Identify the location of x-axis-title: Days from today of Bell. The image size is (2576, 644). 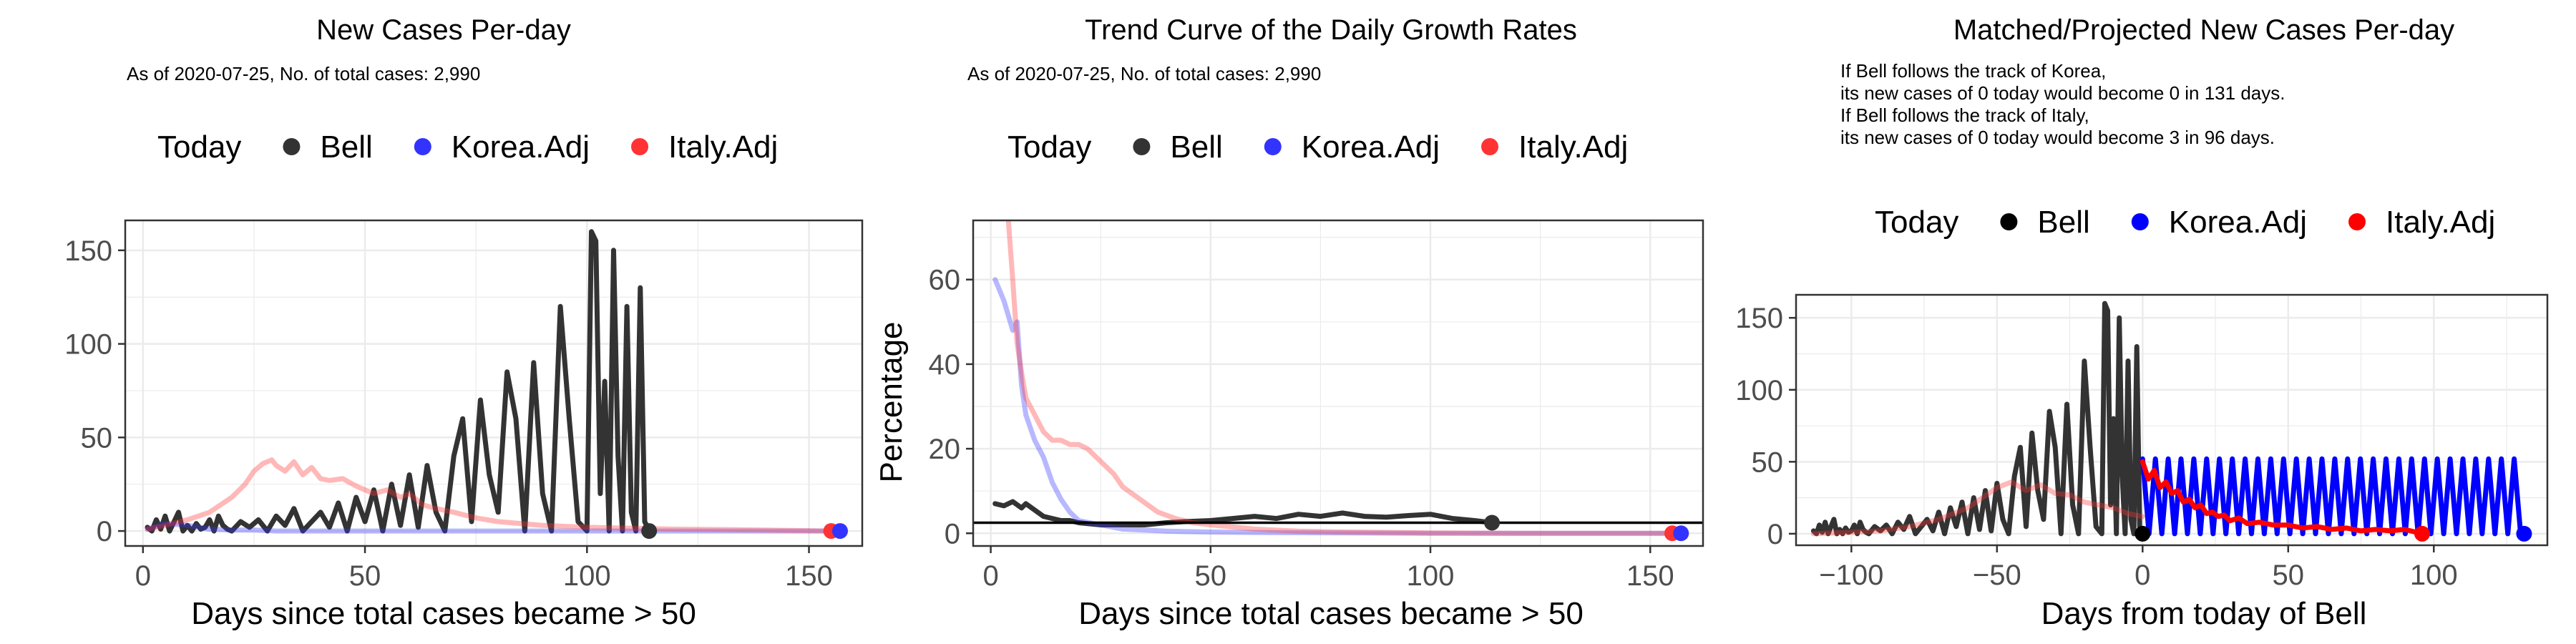
(2204, 613).